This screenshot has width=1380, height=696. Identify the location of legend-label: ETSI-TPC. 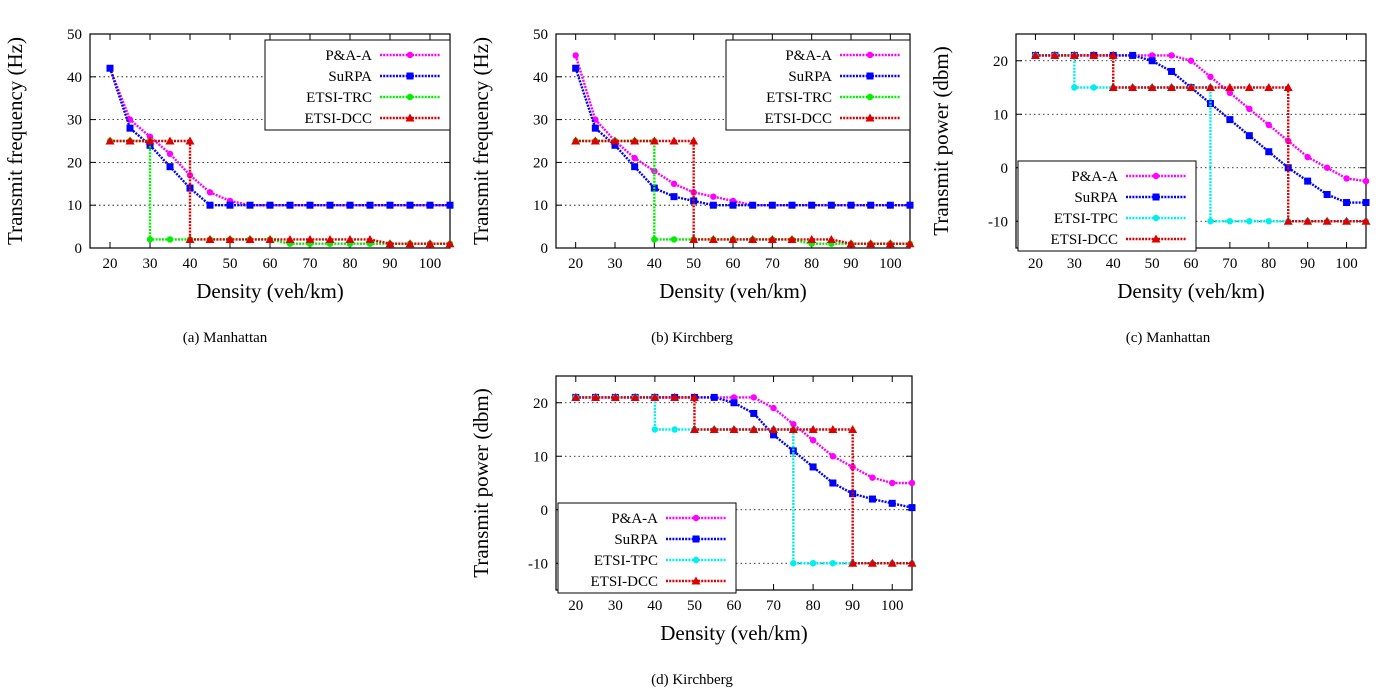
(1086, 219).